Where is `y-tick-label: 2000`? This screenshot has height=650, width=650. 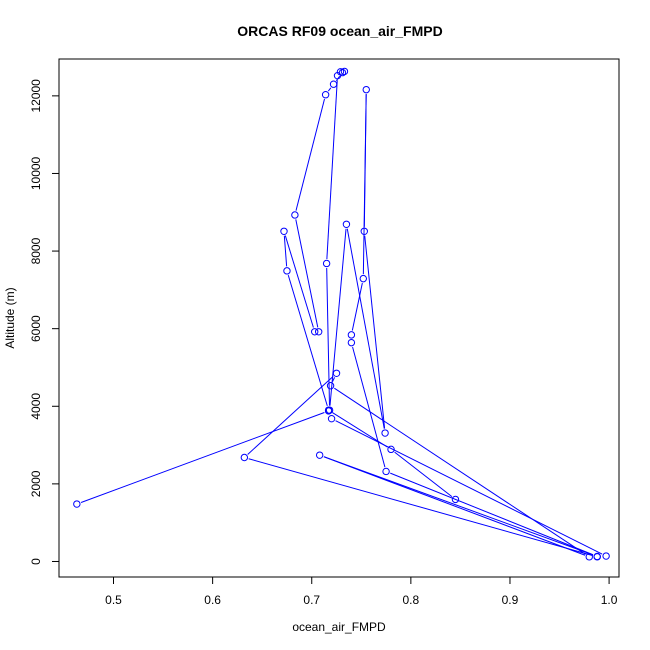 y-tick-label: 2000 is located at coordinates (36, 483).